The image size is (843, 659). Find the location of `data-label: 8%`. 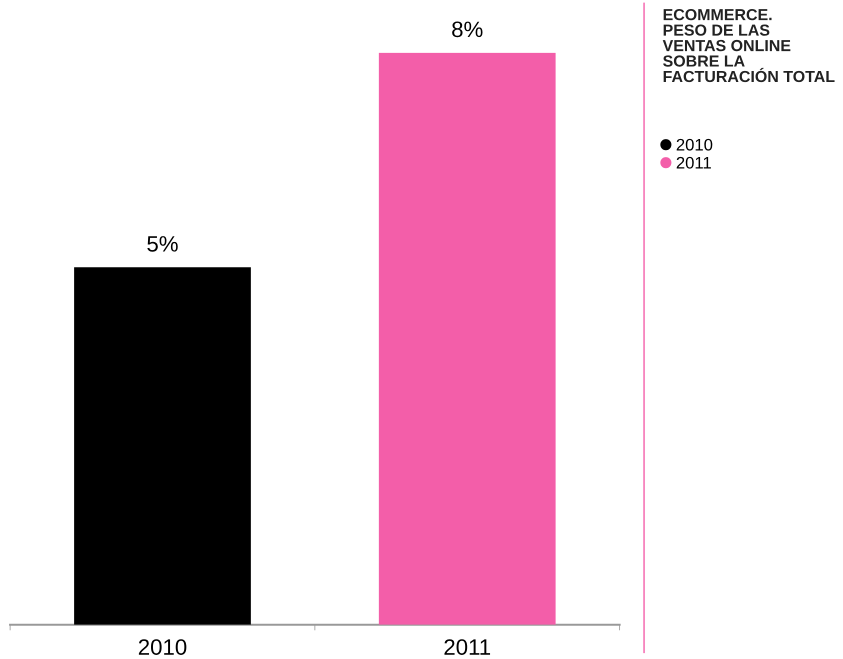

data-label: 8% is located at coordinates (467, 29).